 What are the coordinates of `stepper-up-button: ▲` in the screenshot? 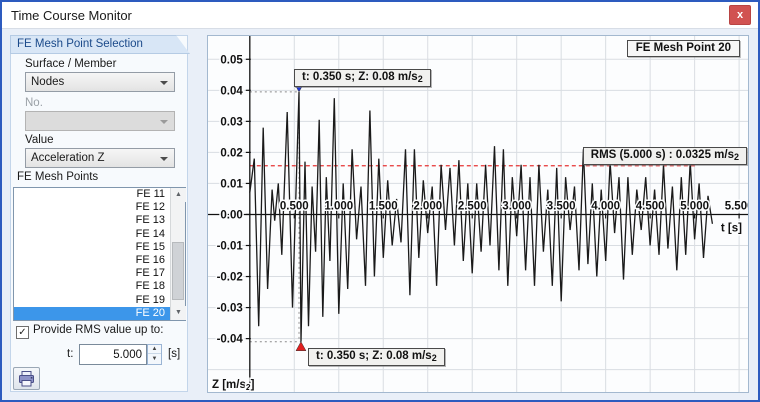 It's located at (154, 349).